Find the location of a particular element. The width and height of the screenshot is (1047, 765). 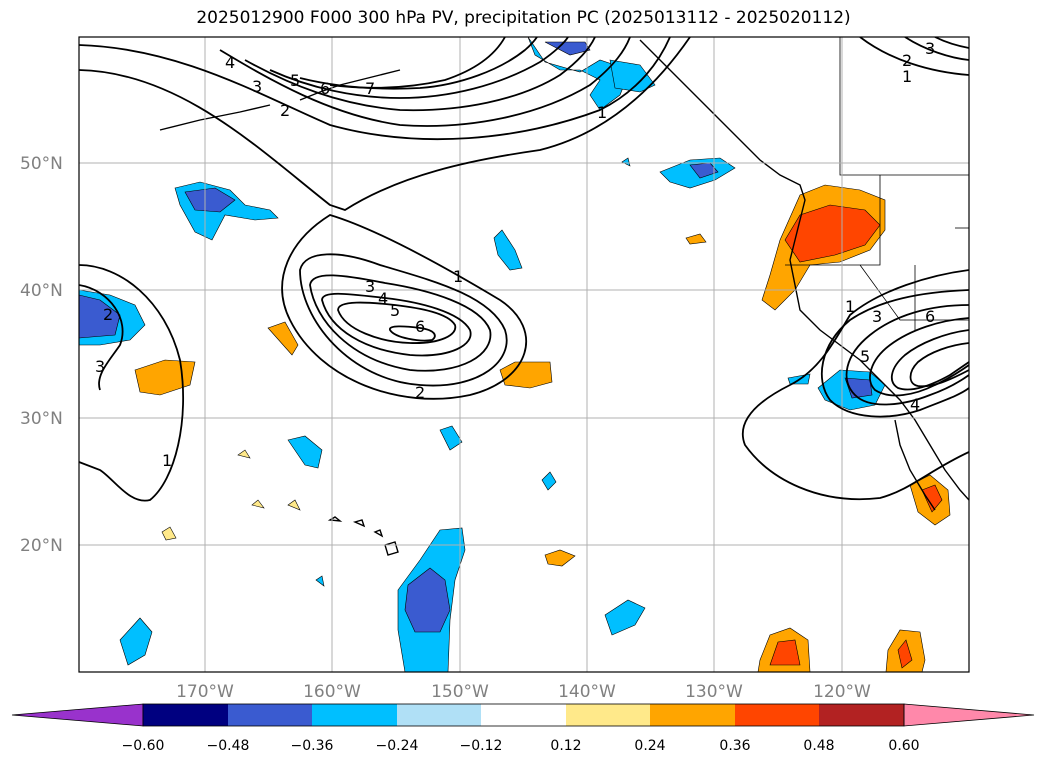

colorbar-over-triangle is located at coordinates (969, 715).